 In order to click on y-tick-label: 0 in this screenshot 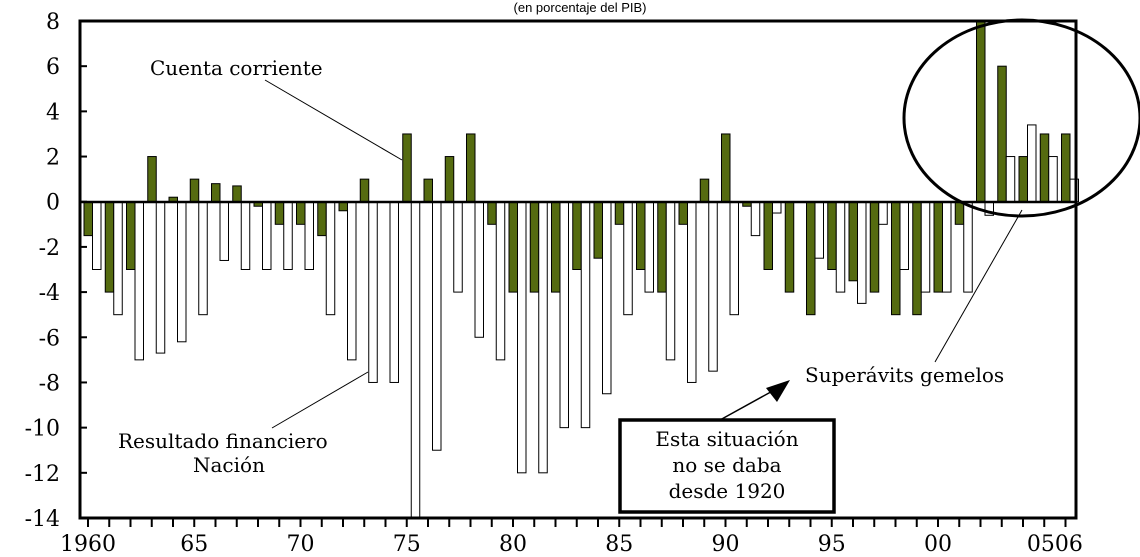, I will do `click(53, 203)`.